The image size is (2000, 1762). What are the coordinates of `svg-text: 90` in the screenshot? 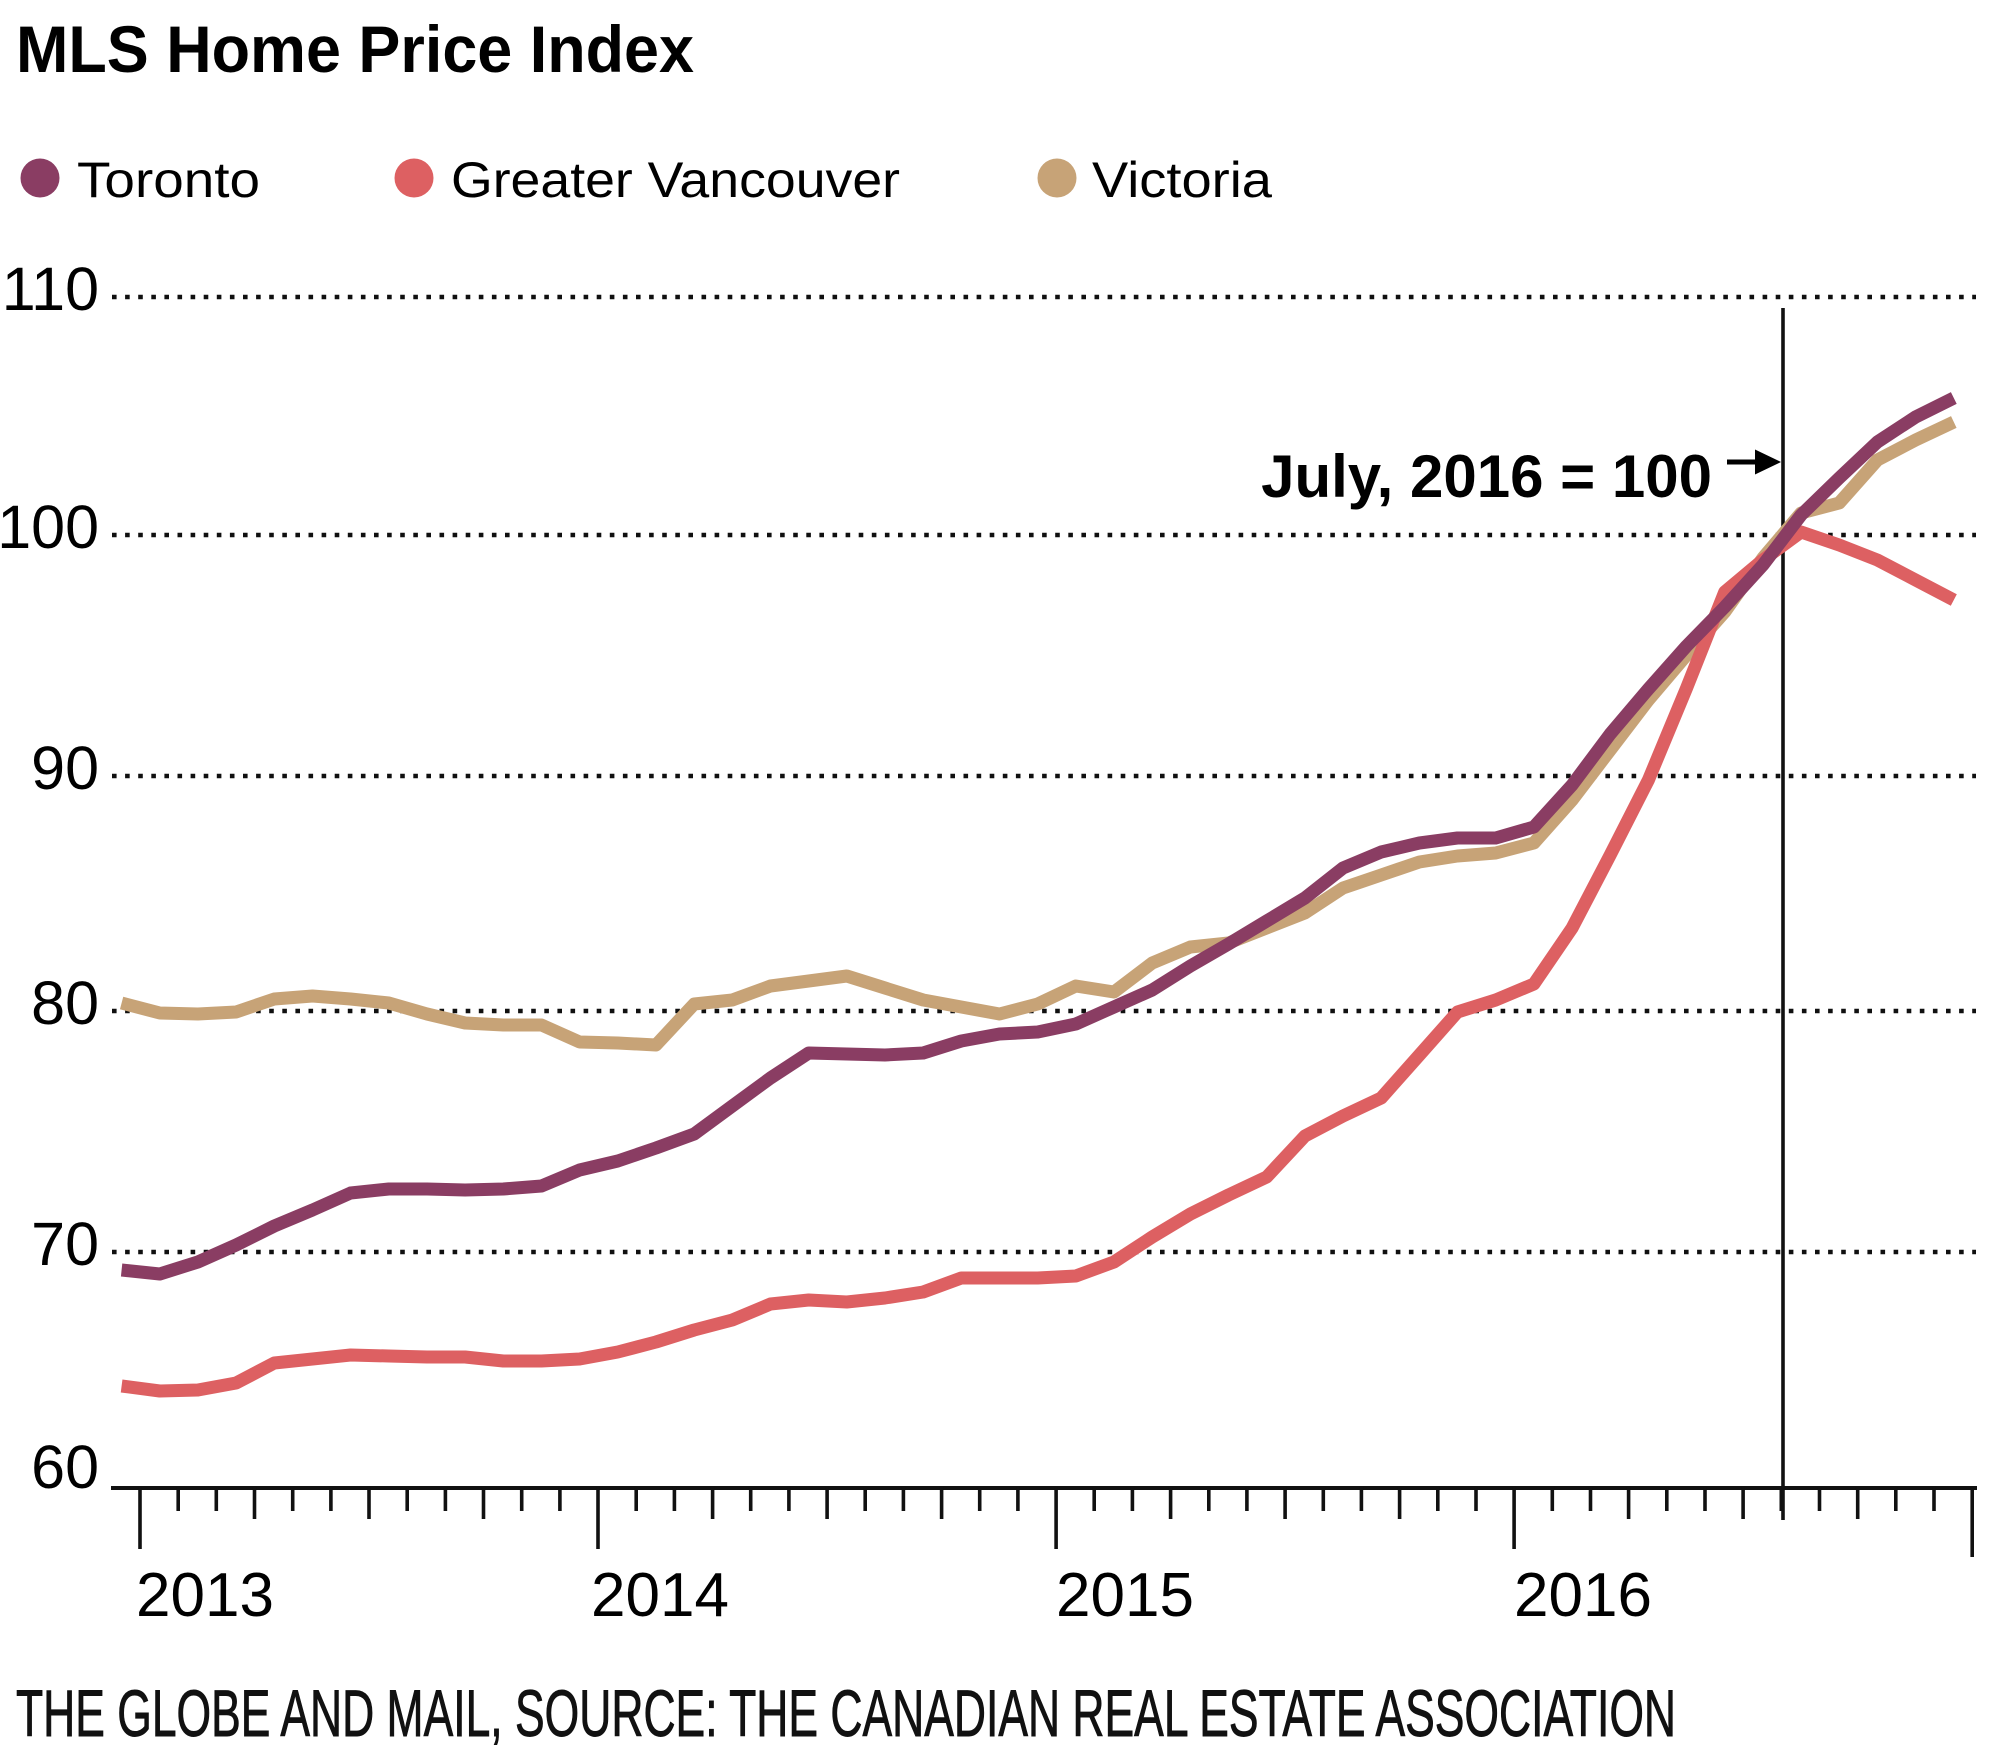 It's located at (65, 768).